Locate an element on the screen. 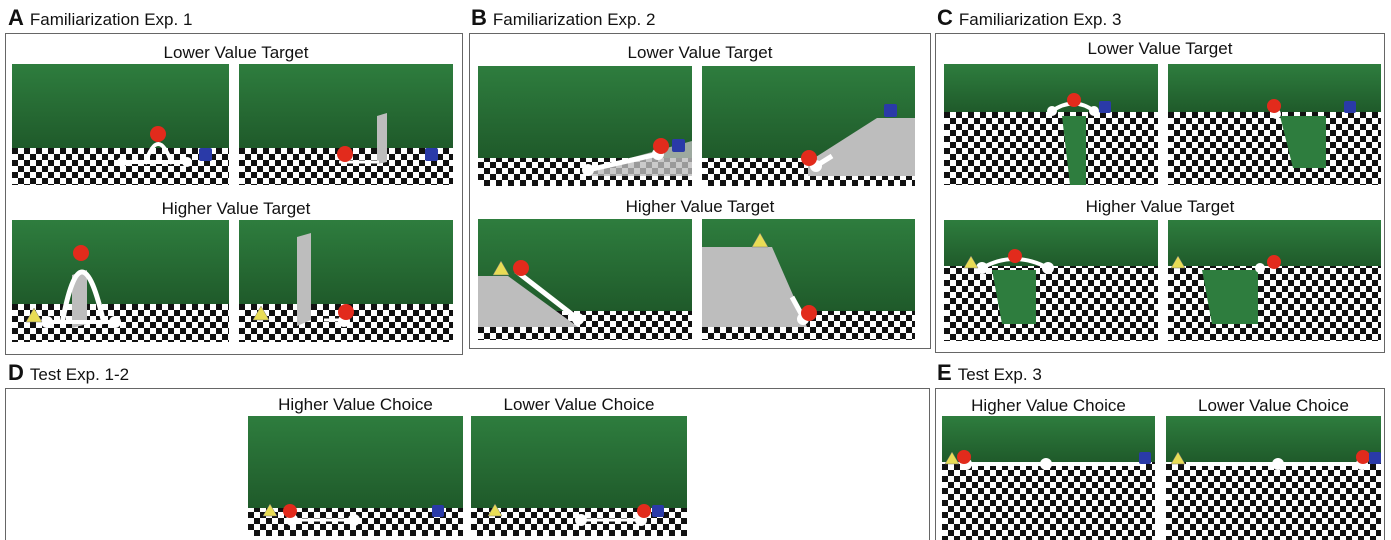 The height and width of the screenshot is (540, 1391). scene-d1 is located at coordinates (355, 476).